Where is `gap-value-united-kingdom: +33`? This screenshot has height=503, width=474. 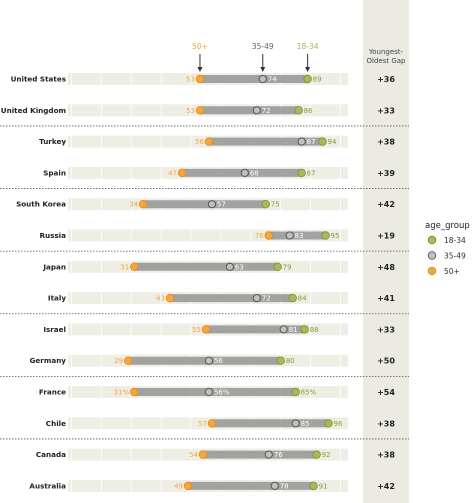 gap-value-united-kingdom: +33 is located at coordinates (386, 110).